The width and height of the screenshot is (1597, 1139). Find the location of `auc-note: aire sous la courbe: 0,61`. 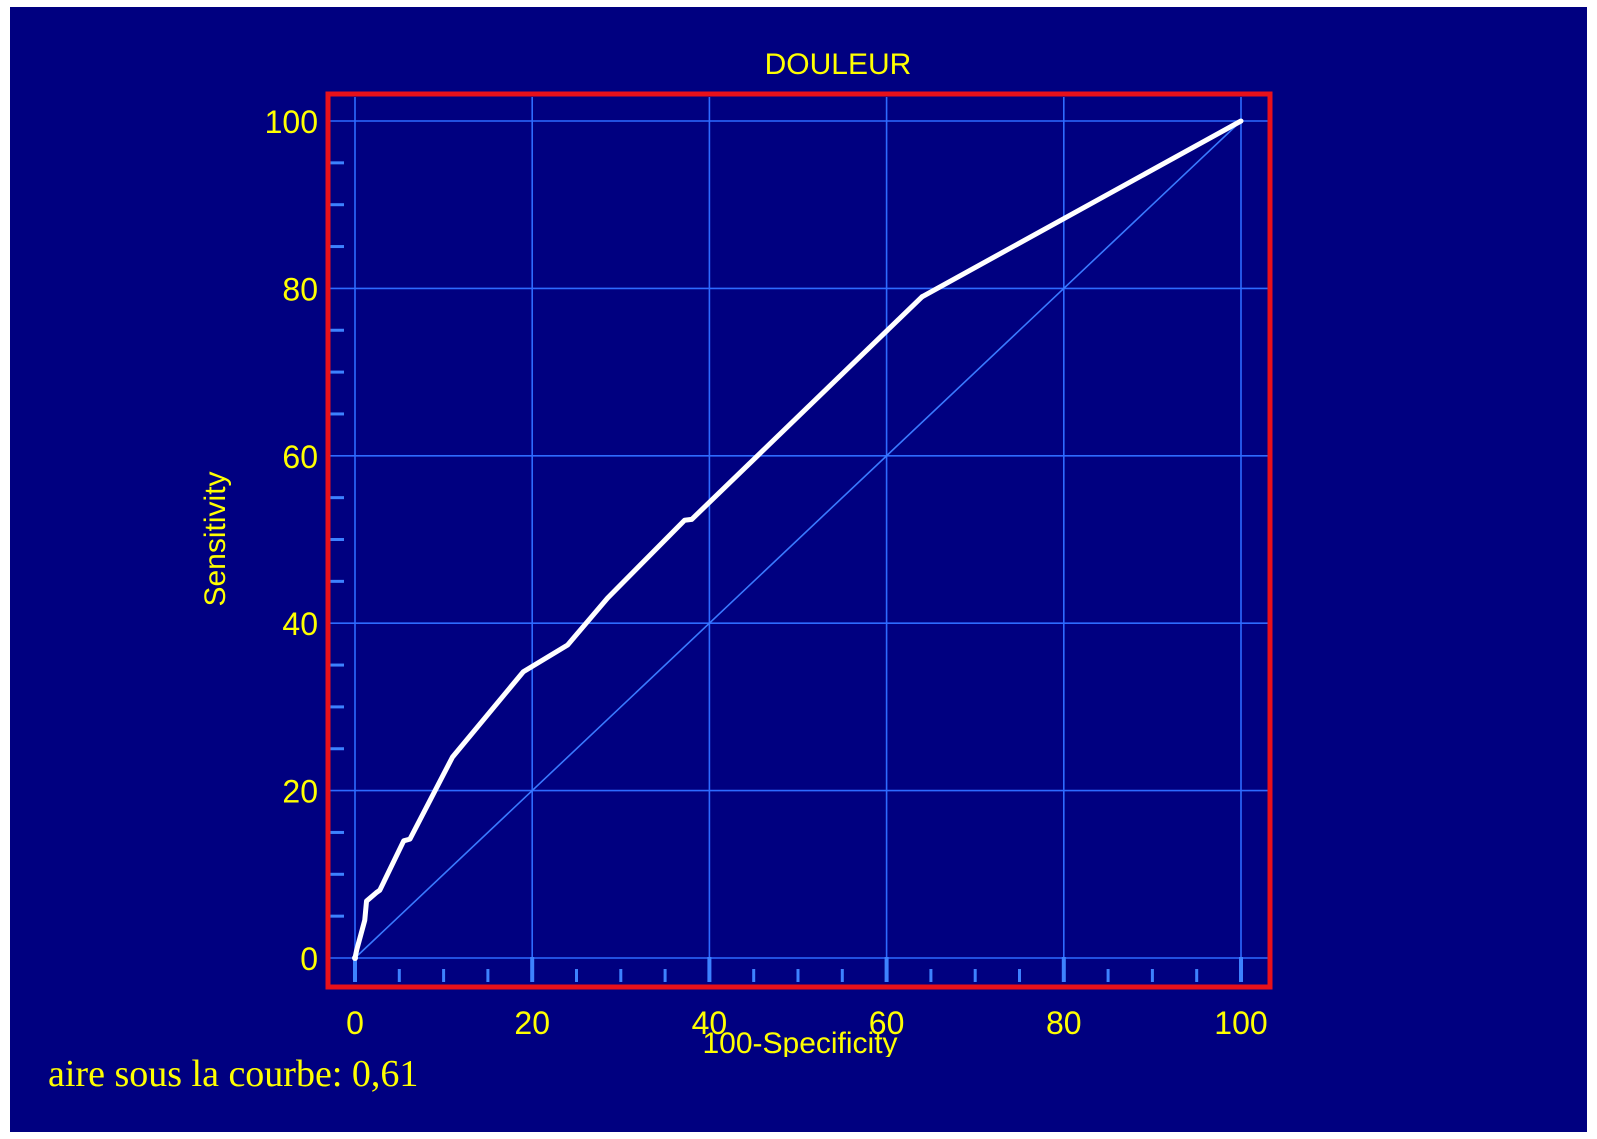

auc-note: aire sous la courbe: 0,61 is located at coordinates (233, 1074).